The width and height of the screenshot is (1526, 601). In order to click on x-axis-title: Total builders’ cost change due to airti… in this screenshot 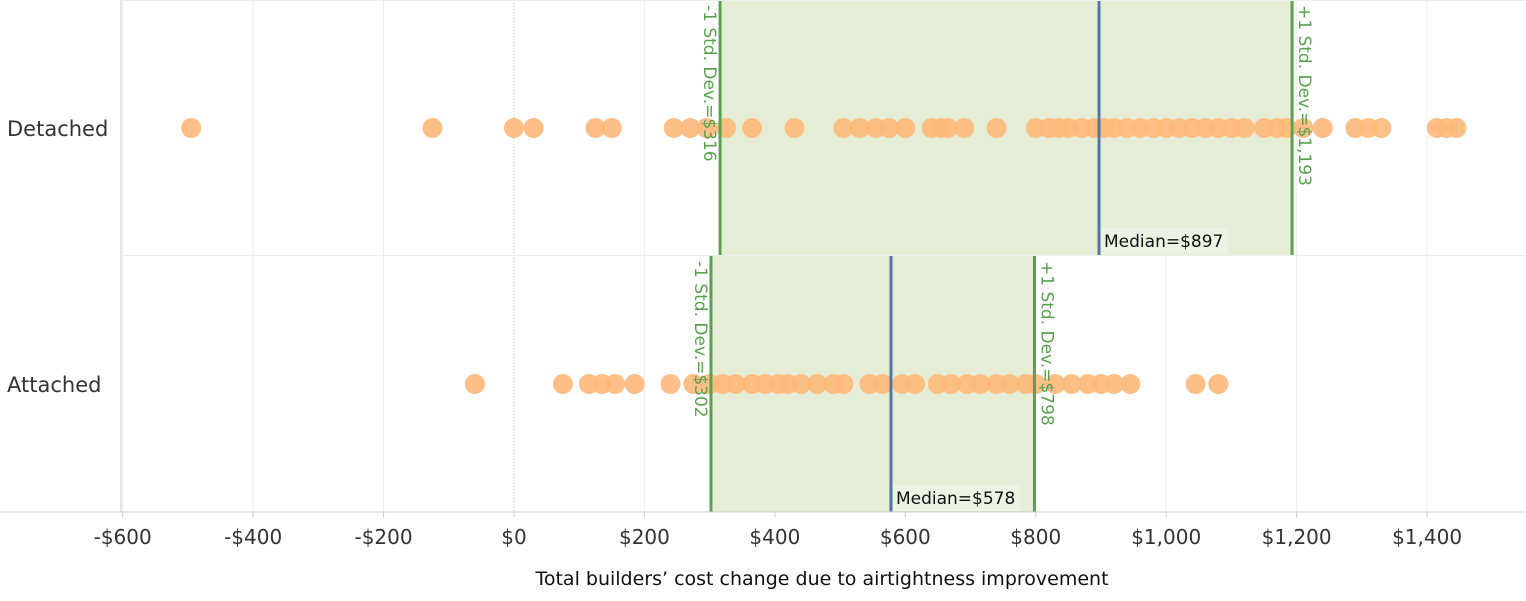, I will do `click(821, 579)`.